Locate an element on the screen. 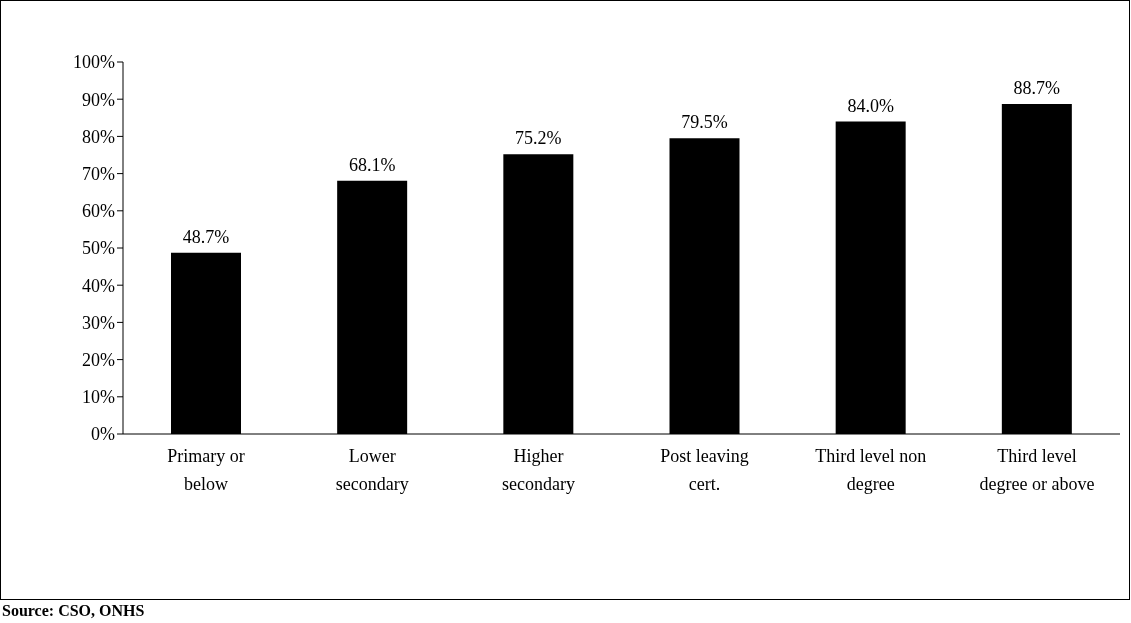  data-label: 88.7% is located at coordinates (1037, 88).